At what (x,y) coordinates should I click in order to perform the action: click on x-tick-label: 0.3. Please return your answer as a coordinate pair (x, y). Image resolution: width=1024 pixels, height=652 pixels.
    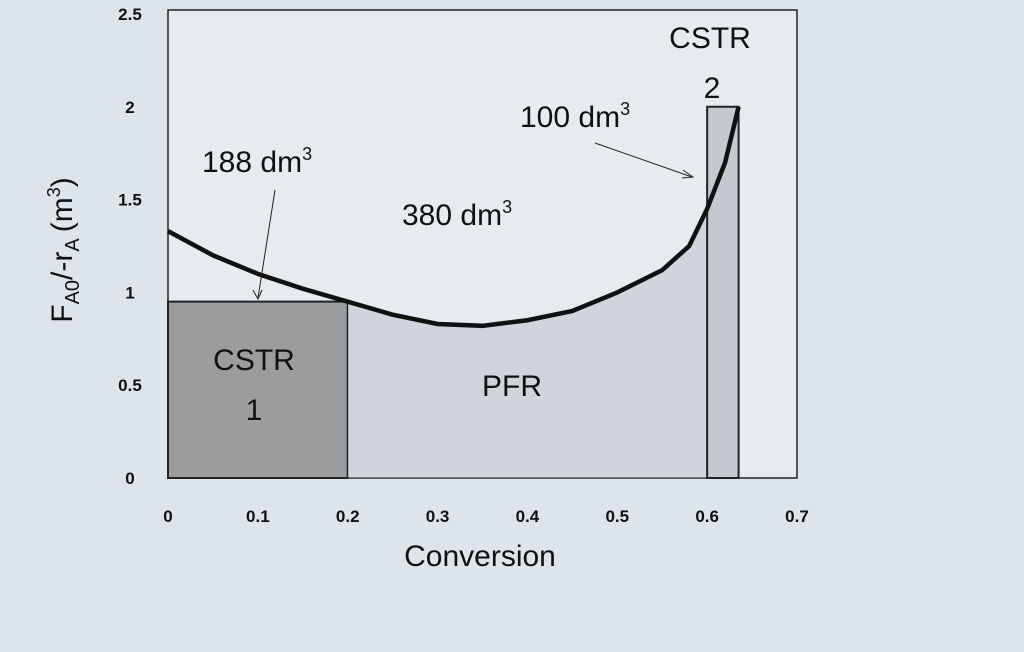
    Looking at the image, I should click on (438, 516).